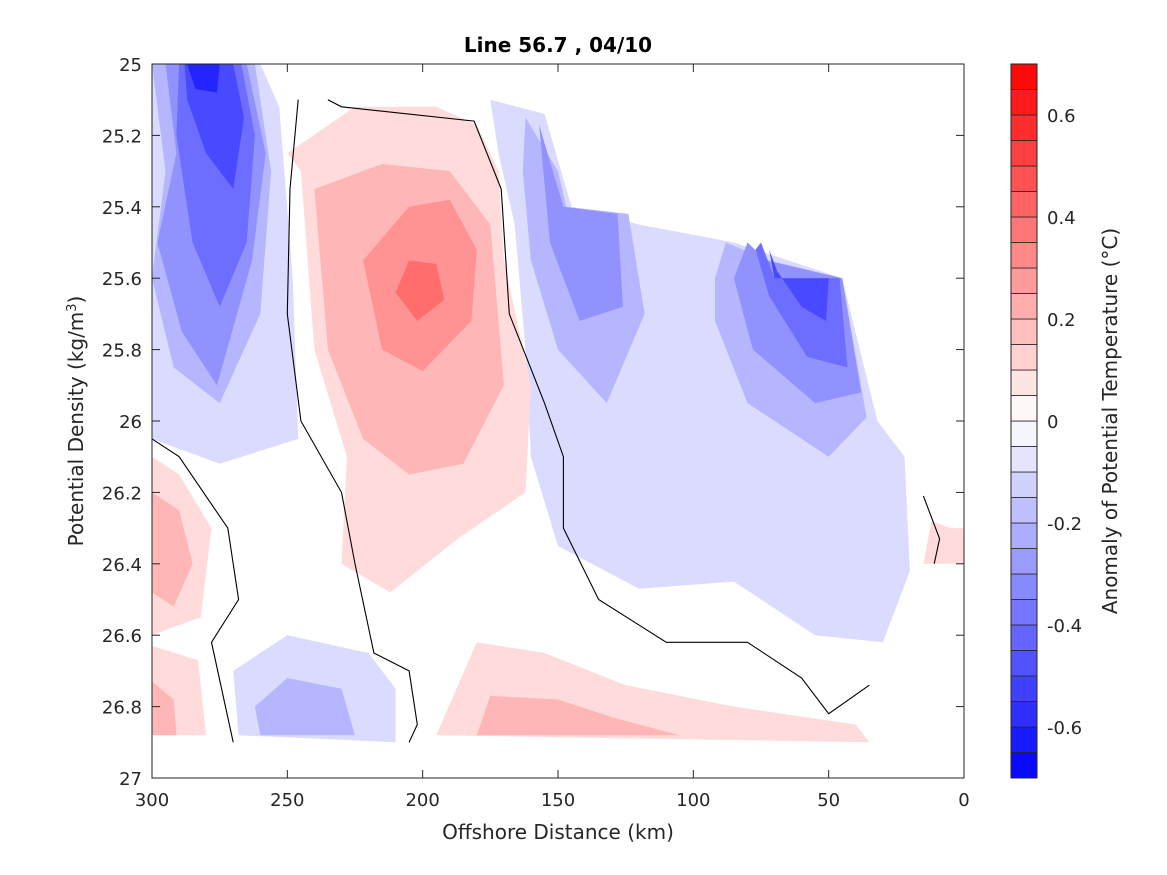 This screenshot has width=1167, height=875. What do you see at coordinates (122, 351) in the screenshot?
I see `y-tick-label: 25.8` at bounding box center [122, 351].